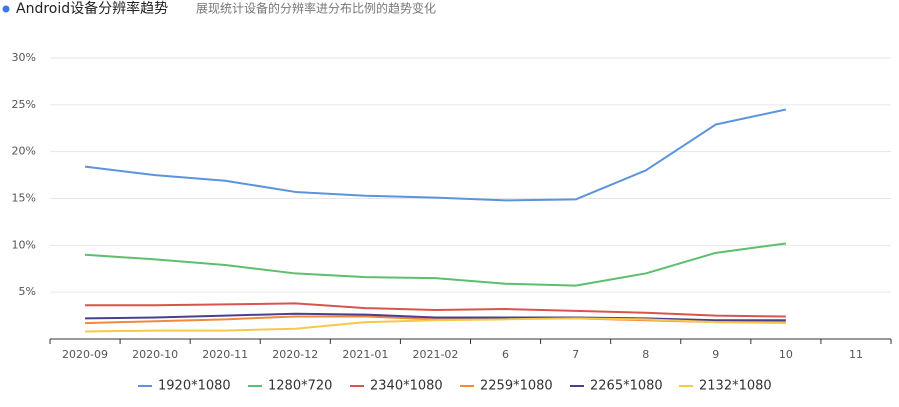  I want to click on chart-title: Android设备分辨率趋势, so click(92, 8).